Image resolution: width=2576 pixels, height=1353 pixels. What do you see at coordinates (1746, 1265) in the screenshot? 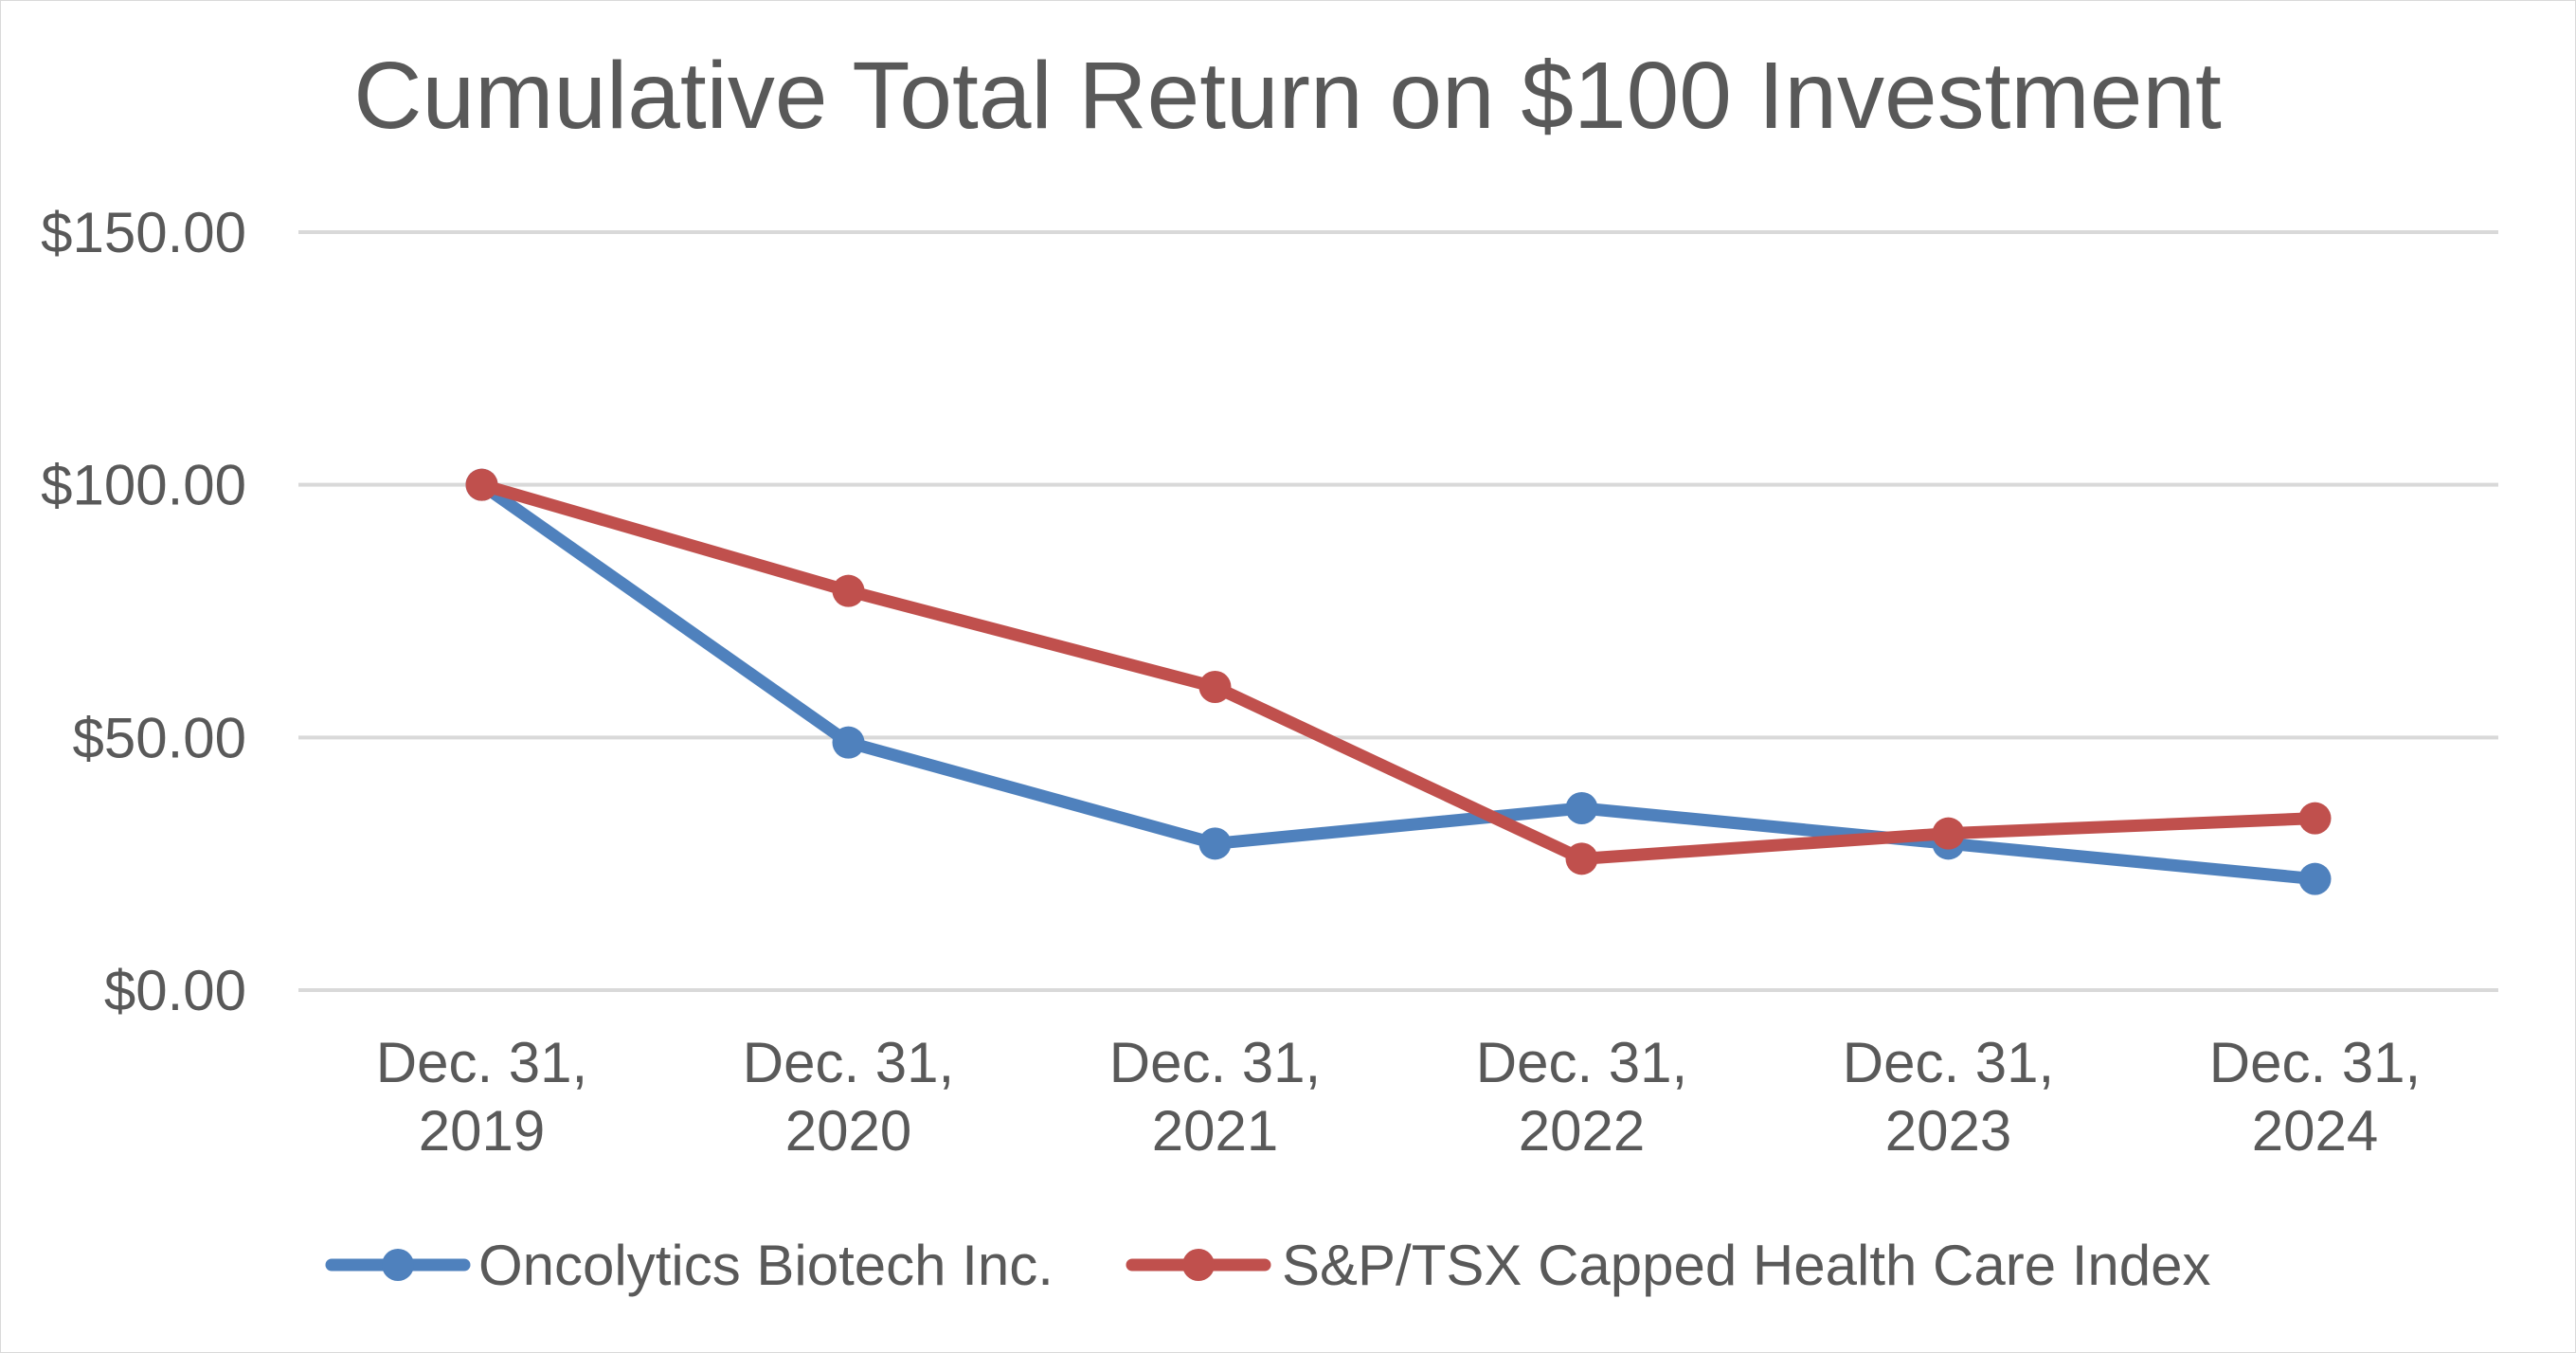
I see `legend-label: S&P/TSX Capped Health Care Index` at bounding box center [1746, 1265].